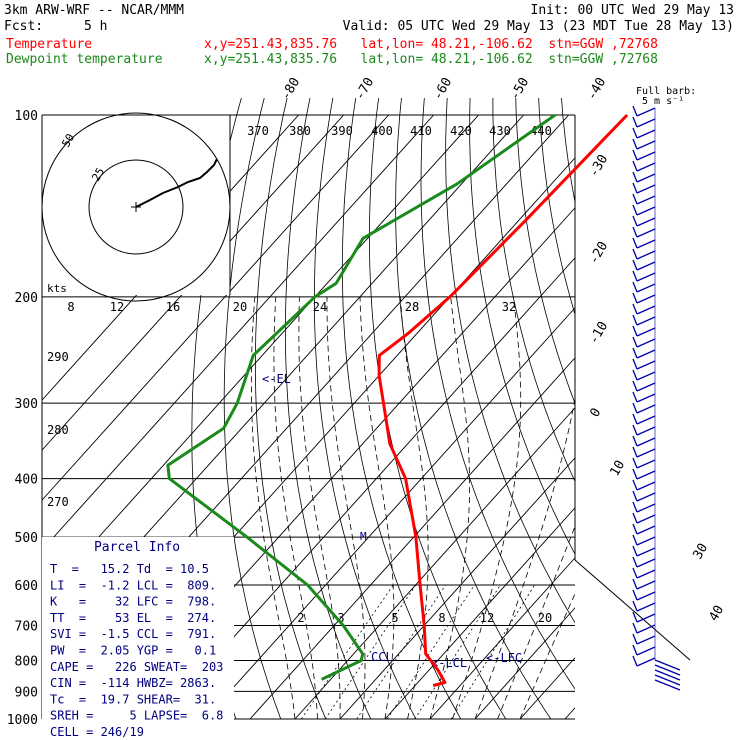 The height and width of the screenshot is (740, 740). I want to click on theta-label: 270, so click(58, 502).